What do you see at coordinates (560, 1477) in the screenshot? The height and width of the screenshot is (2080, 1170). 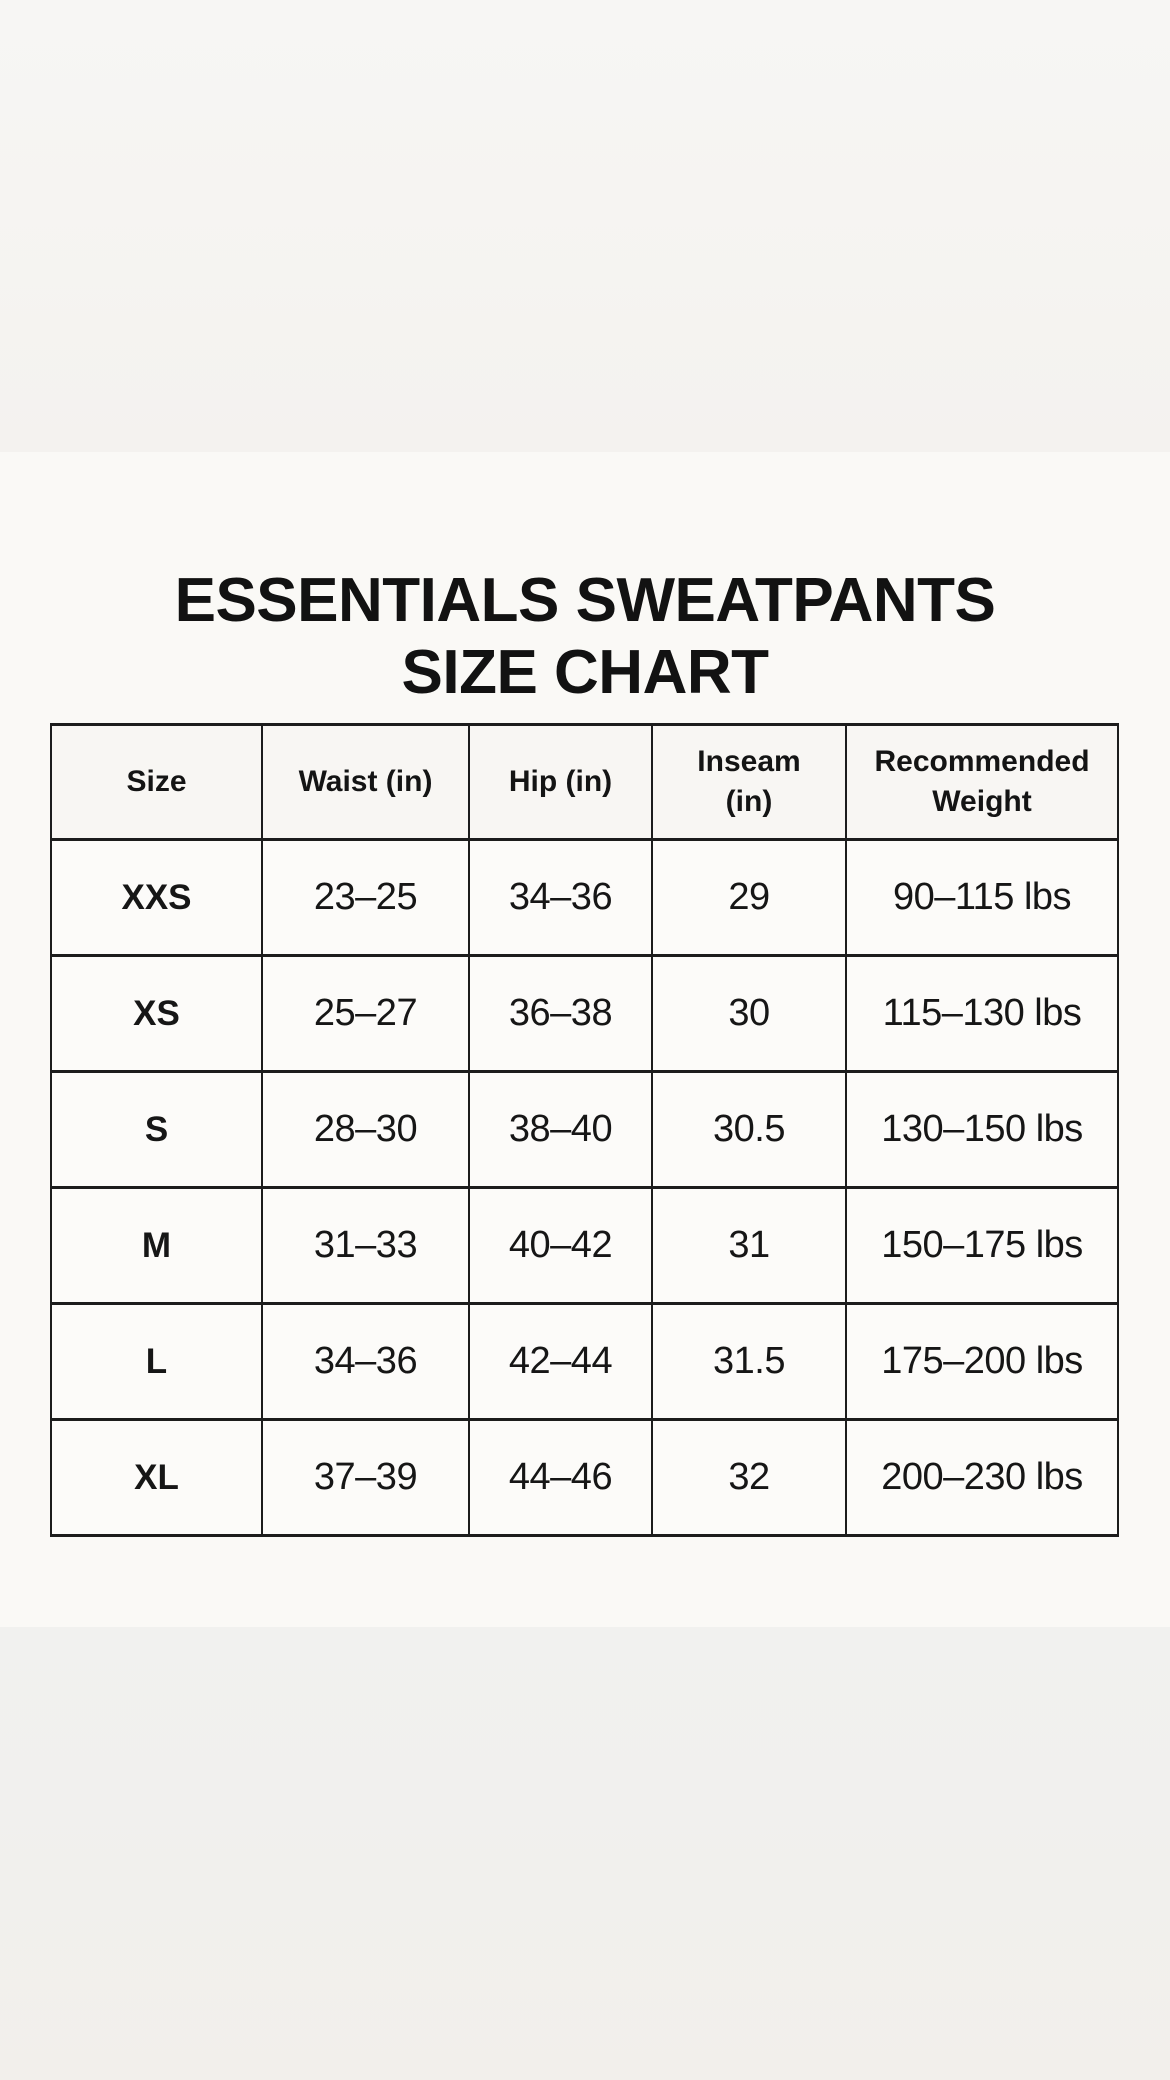 I see `cell-hip: 44–46` at bounding box center [560, 1477].